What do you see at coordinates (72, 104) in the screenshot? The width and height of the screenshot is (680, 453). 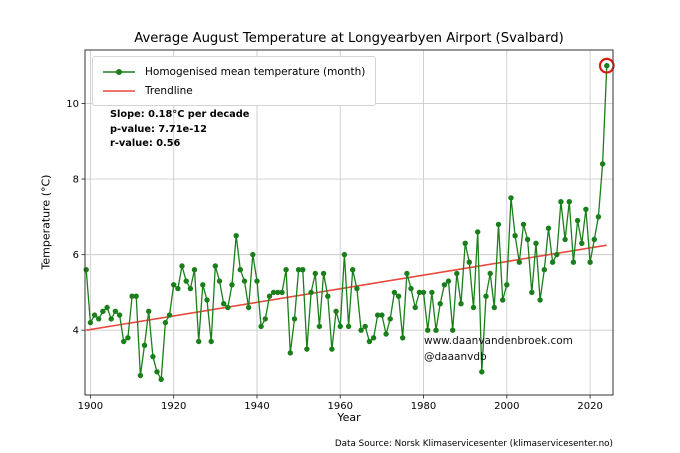 I see `y-tick-label: 10` at bounding box center [72, 104].